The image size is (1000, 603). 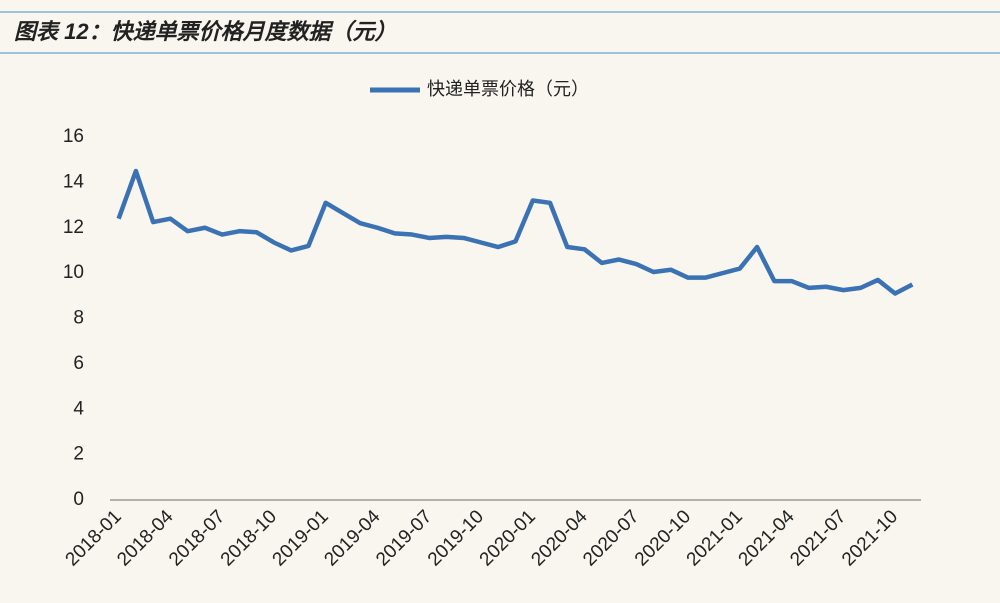 I want to click on x-tick-label: 2019-10, so click(x=456, y=538).